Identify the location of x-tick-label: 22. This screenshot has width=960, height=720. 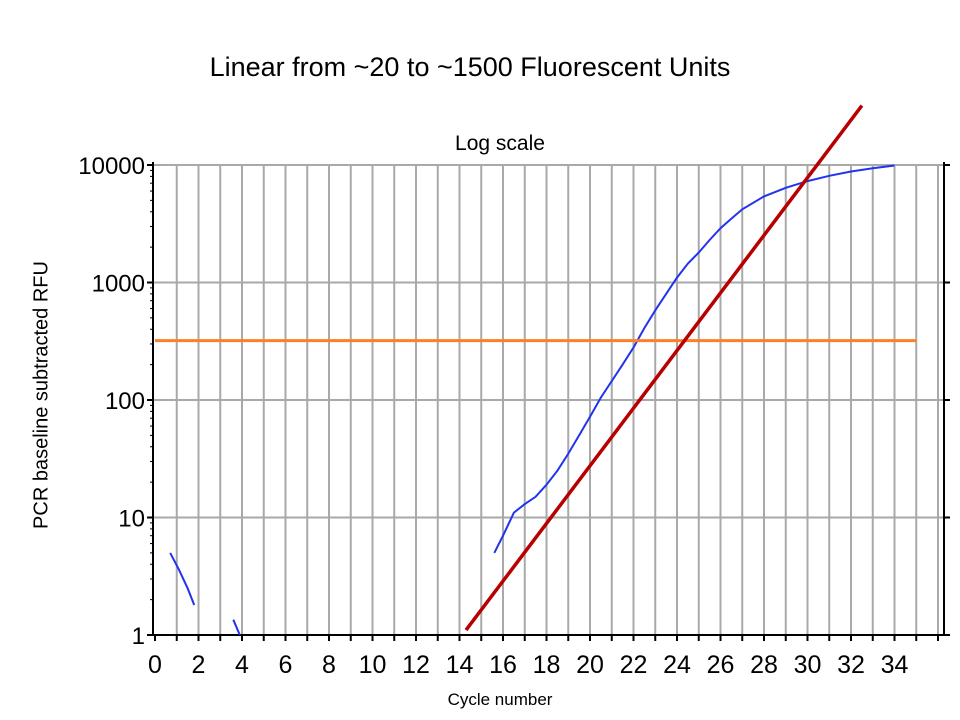
(634, 665).